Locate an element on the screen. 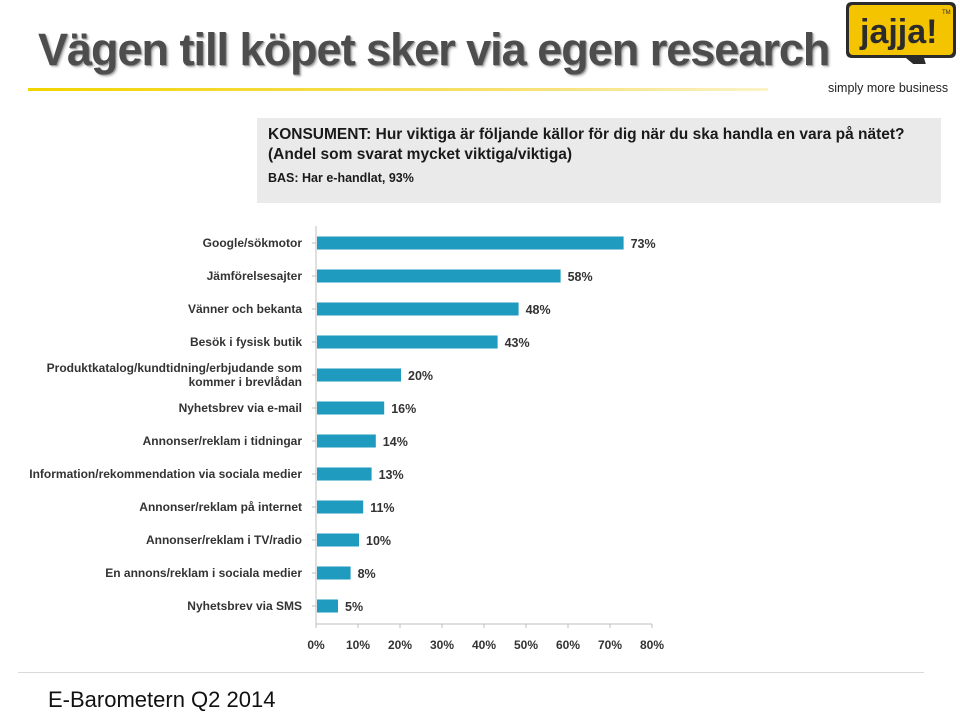  x-tick-label: 50% is located at coordinates (526, 645).